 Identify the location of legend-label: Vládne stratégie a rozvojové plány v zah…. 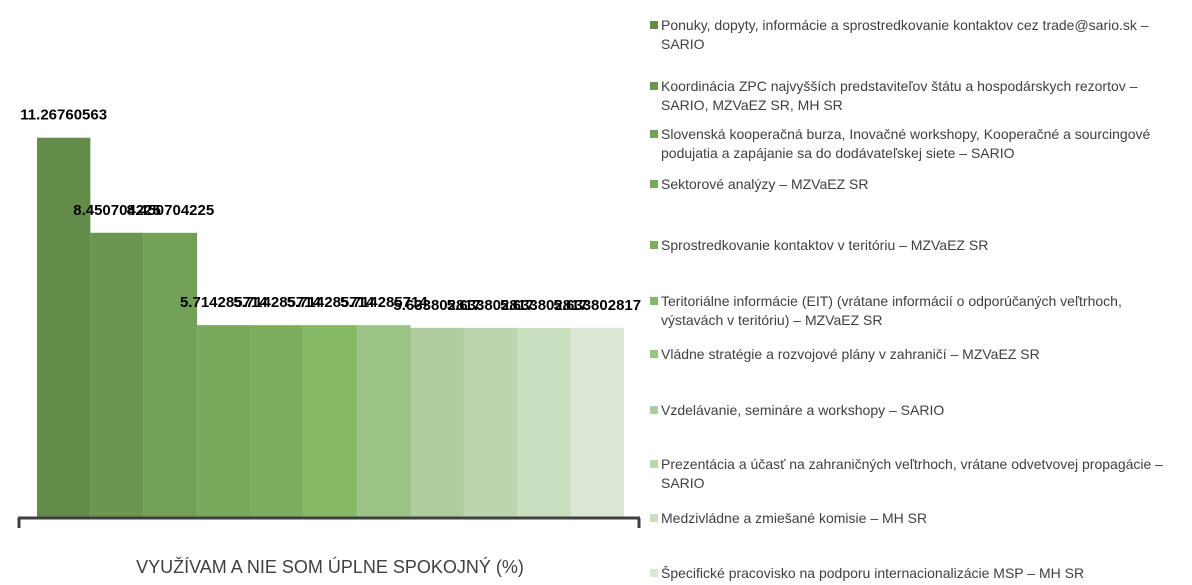
(850, 354).